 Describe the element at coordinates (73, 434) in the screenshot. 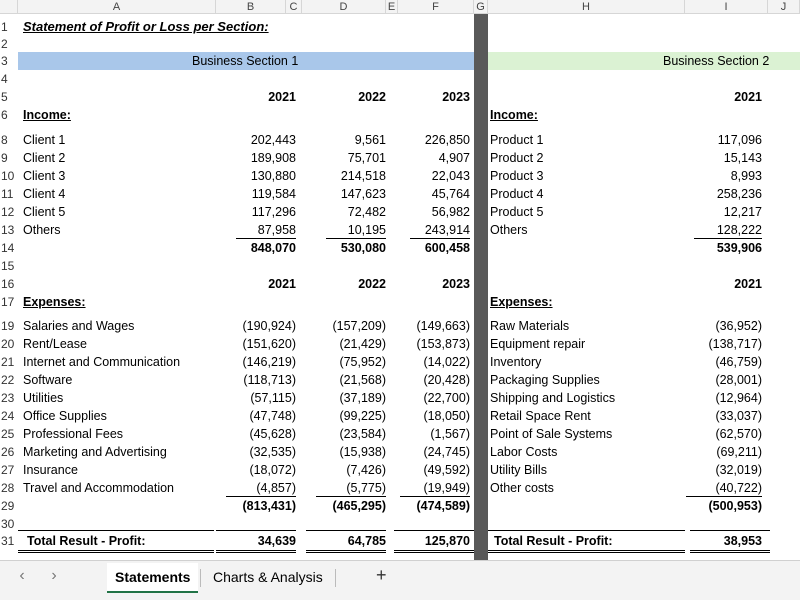

I see `expense-item-label: Professional Fees` at that location.